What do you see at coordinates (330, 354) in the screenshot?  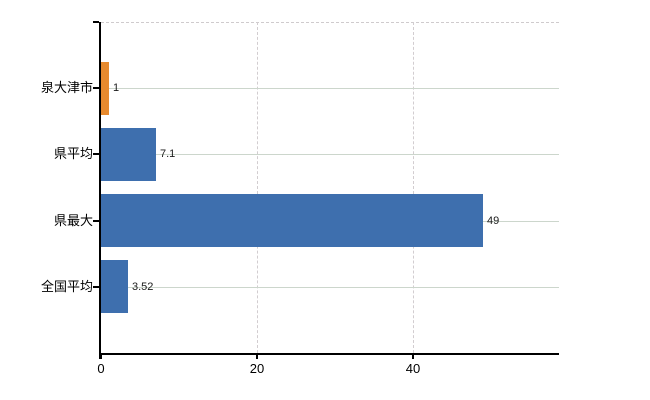 I see `x-axis-line` at bounding box center [330, 354].